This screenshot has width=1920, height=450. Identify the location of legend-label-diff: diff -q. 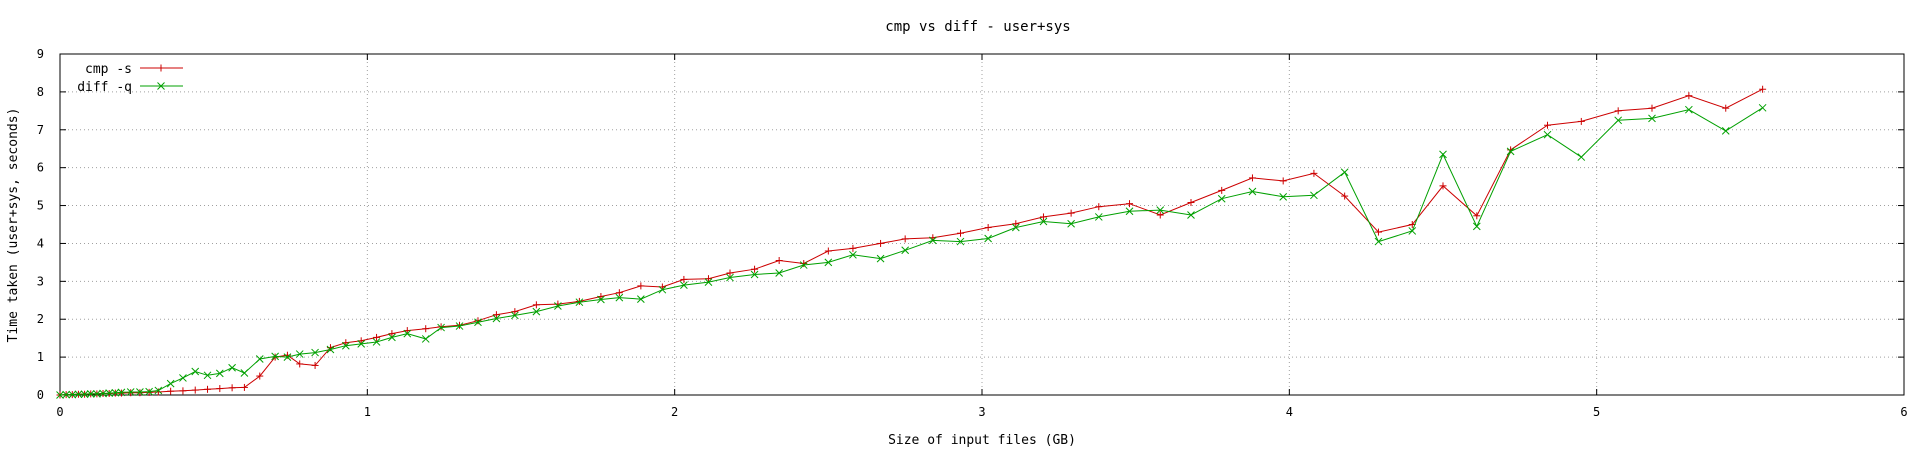
(104, 87).